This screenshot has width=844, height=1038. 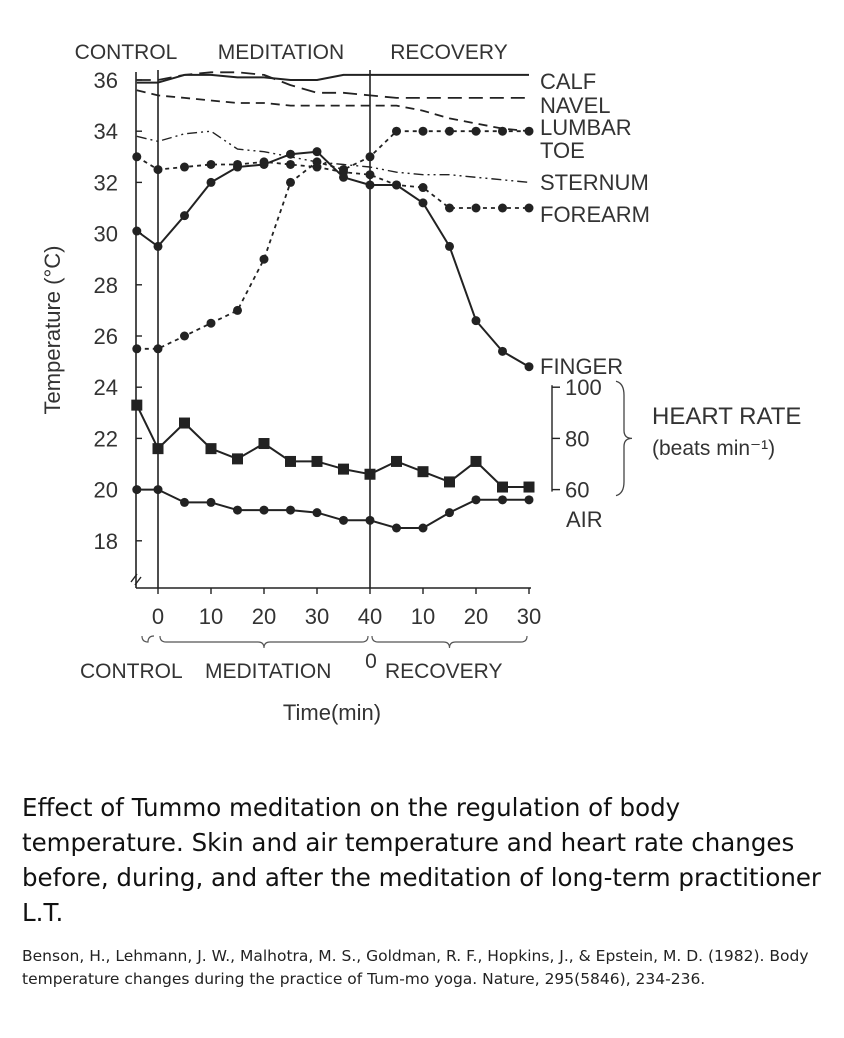 I want to click on series-line-forearm, so click(x=332, y=182).